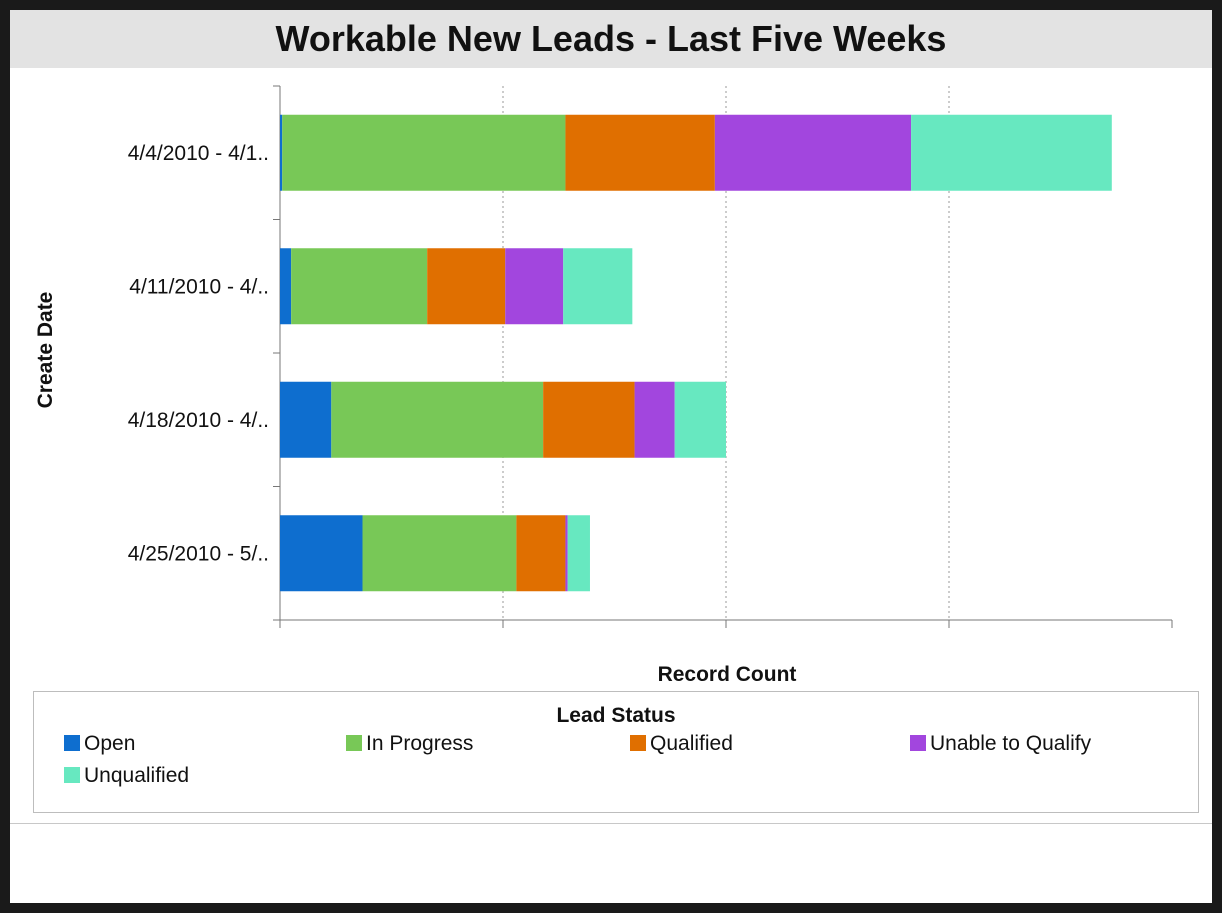 The width and height of the screenshot is (1222, 913). What do you see at coordinates (198, 153) in the screenshot?
I see `category-label: 4/4/2010 - 4/1..` at bounding box center [198, 153].